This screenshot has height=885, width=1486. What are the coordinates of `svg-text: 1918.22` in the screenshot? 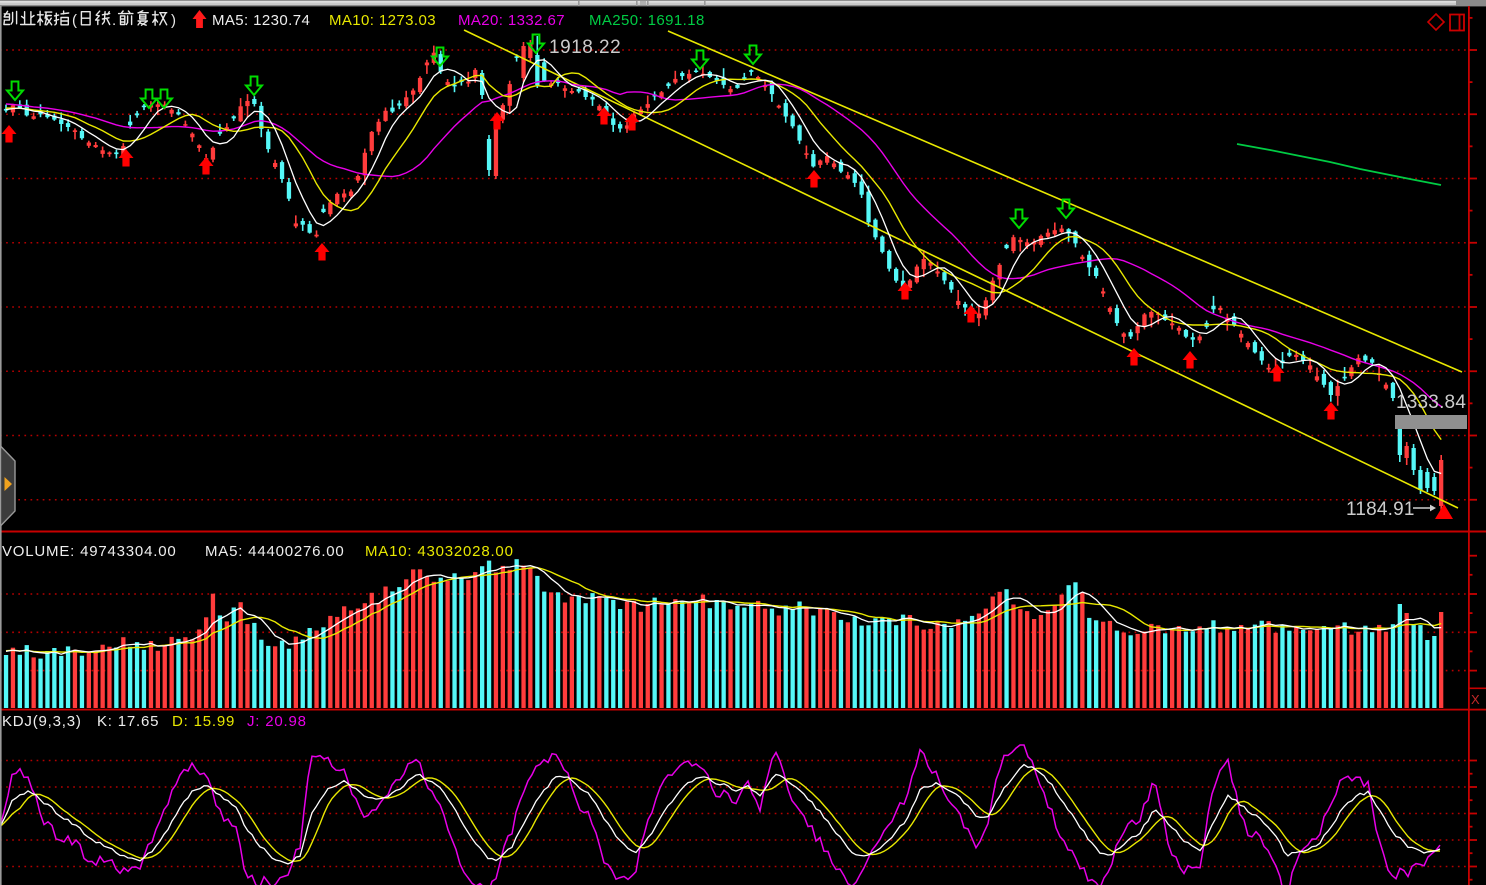 It's located at (585, 47).